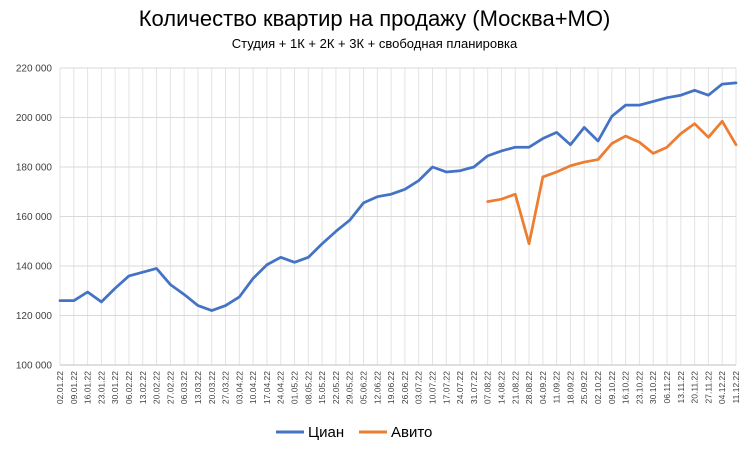 Image resolution: width=749 pixels, height=452 pixels. Describe the element at coordinates (557, 387) in the screenshot. I see `x-tick-label: 11.09.22` at that location.